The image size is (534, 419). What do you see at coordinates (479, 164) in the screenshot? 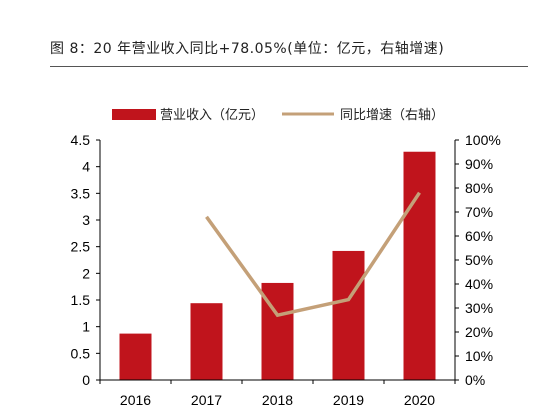
I see `right-tick-label: 90%` at bounding box center [479, 164].